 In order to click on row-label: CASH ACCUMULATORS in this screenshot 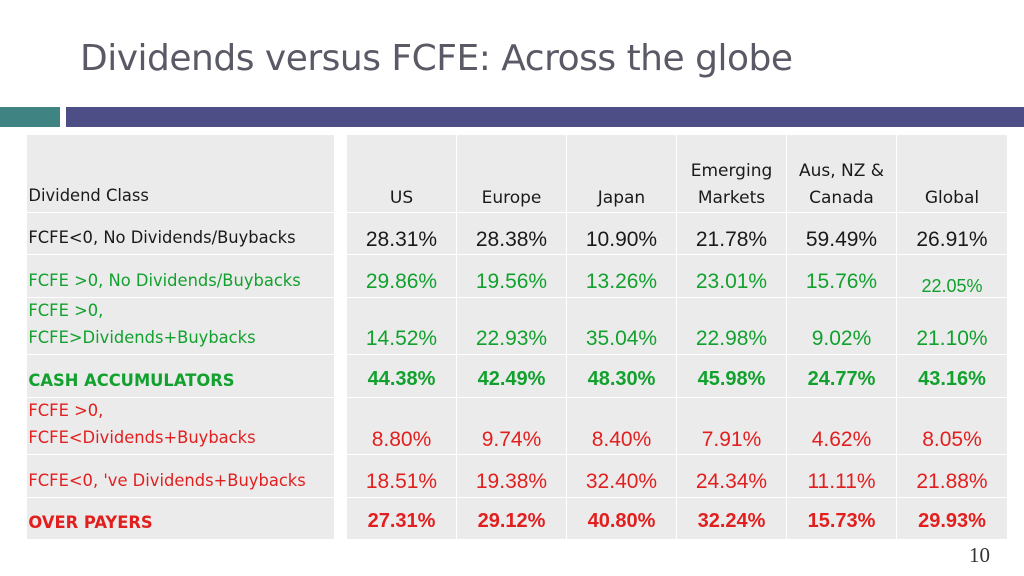, I will do `click(180, 376)`.